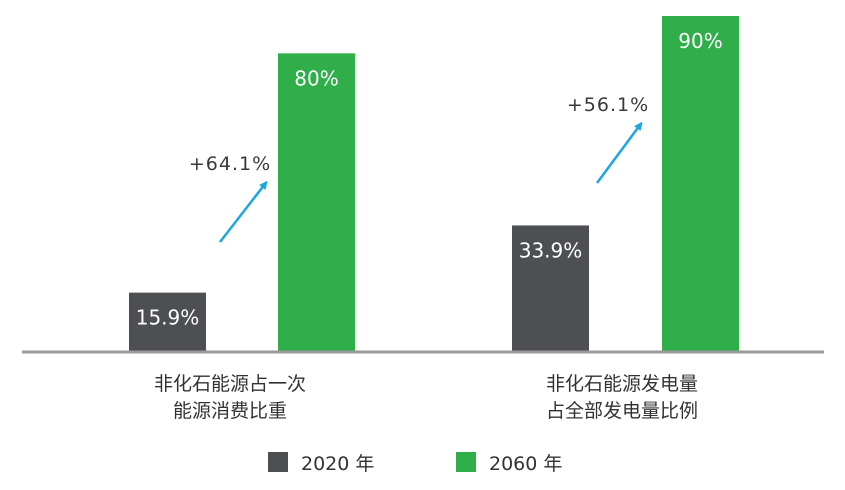  I want to click on category-label: 占全部发电量比例, so click(622, 411).